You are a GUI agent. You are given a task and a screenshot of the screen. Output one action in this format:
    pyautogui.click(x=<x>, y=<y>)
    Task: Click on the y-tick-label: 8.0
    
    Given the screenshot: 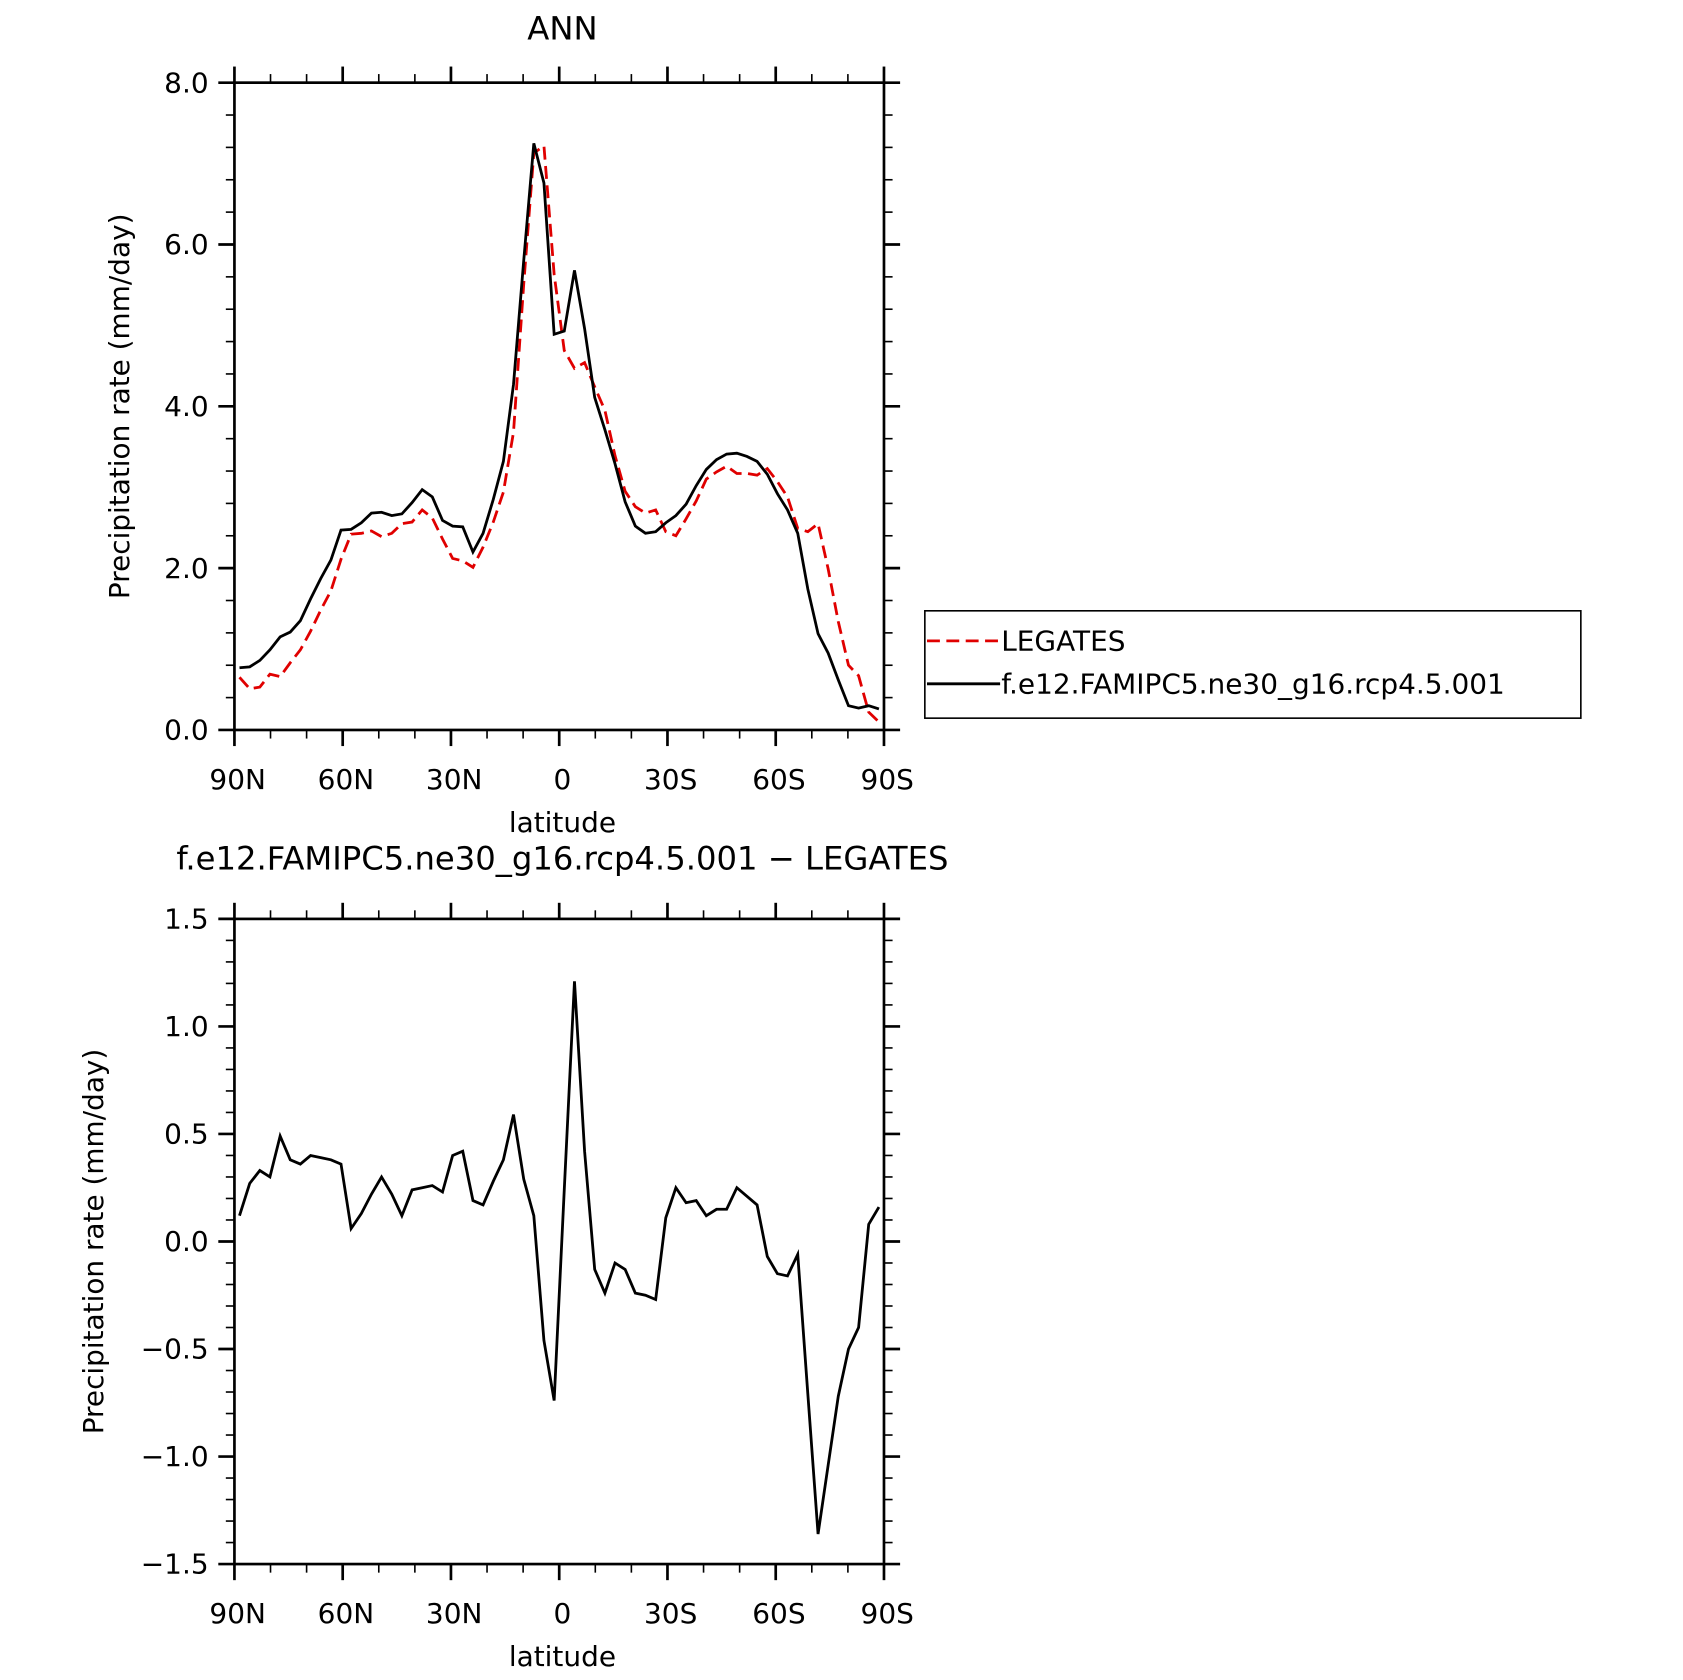 What is the action you would take?
    pyautogui.click(x=186, y=82)
    